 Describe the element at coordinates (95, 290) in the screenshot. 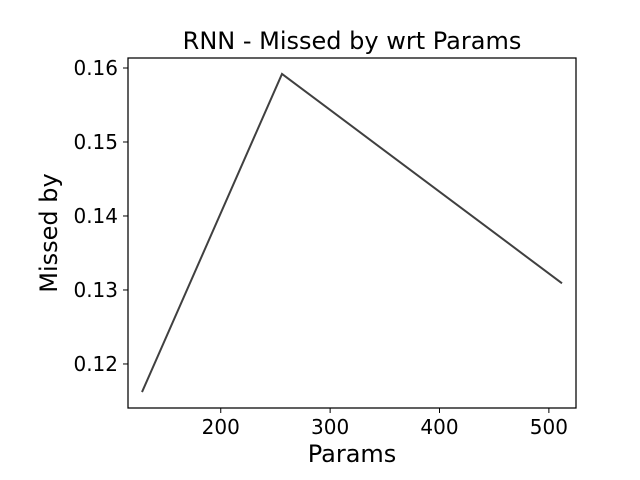

I see `y-tick-label: 0.13` at that location.